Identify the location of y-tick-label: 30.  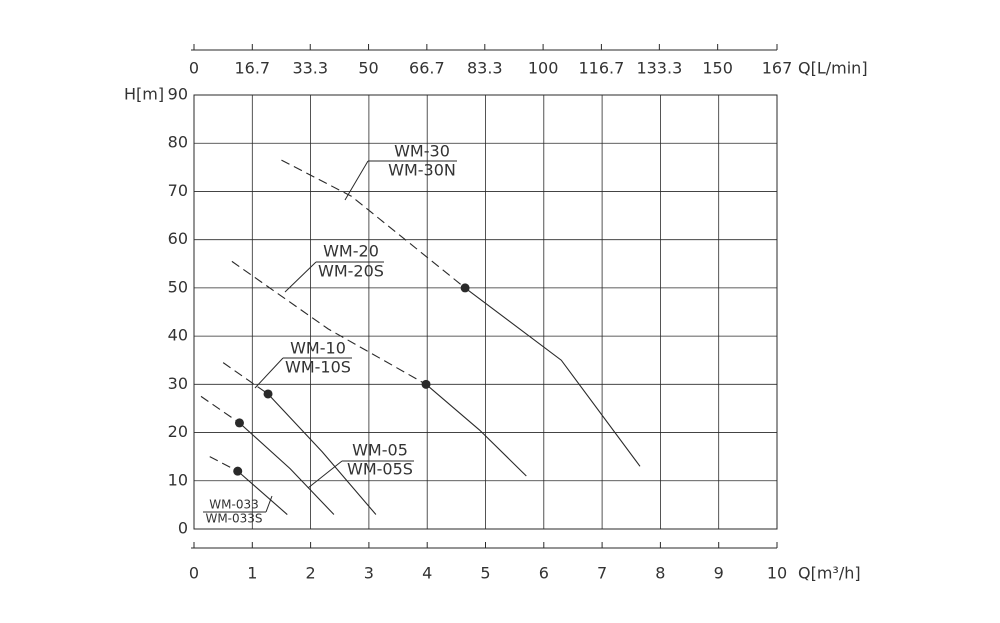
(178, 383).